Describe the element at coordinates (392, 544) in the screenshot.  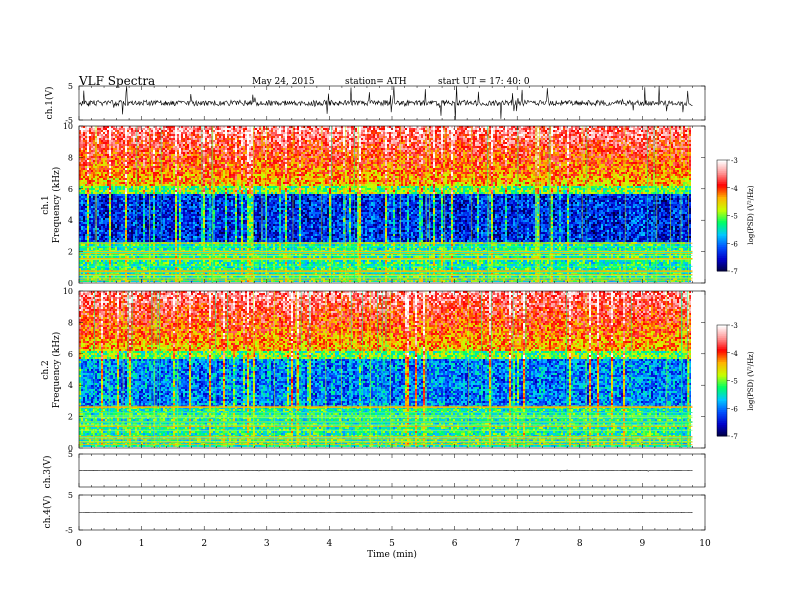
I see `x-tick-label: 5` at that location.